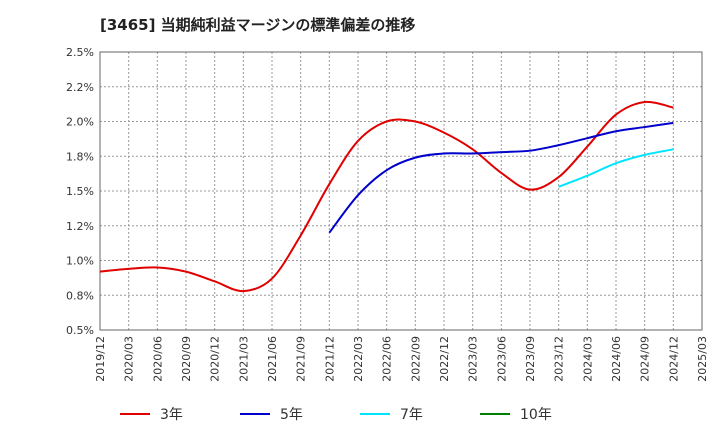  What do you see at coordinates (301, 359) in the screenshot?
I see `x-tick-label: 2021/09` at bounding box center [301, 359].